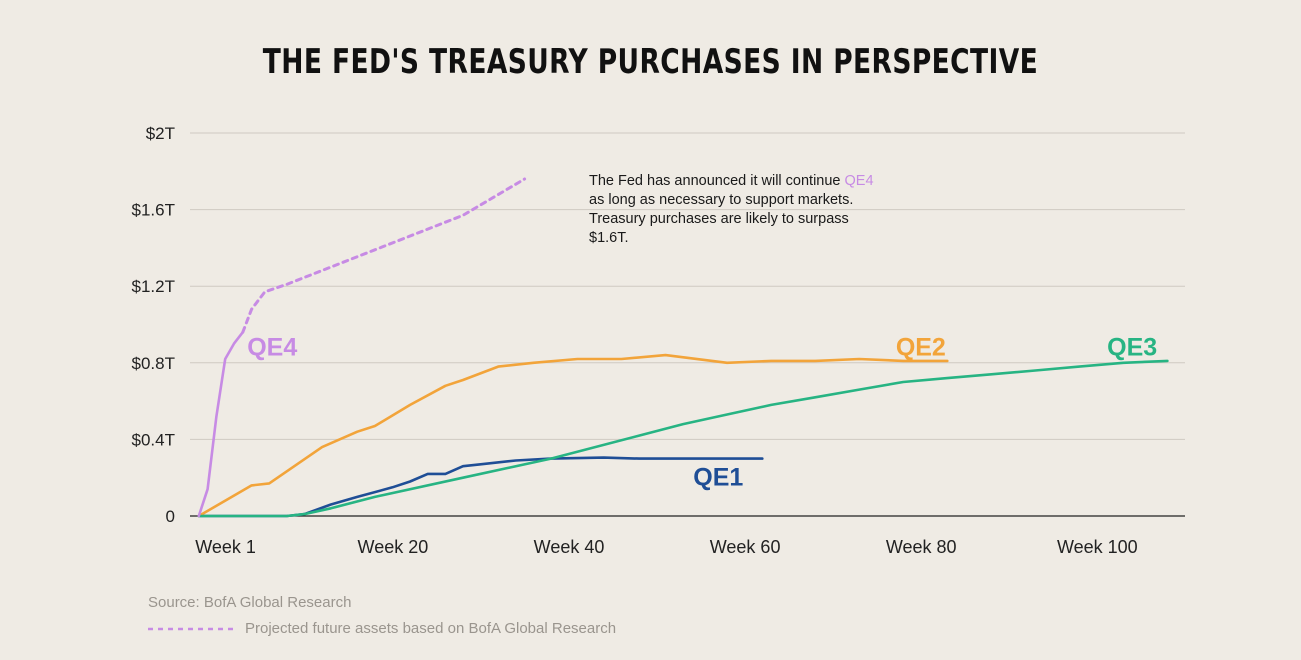 The image size is (1301, 660). Describe the element at coordinates (384, 255) in the screenshot. I see `qe4-projected-line` at that location.